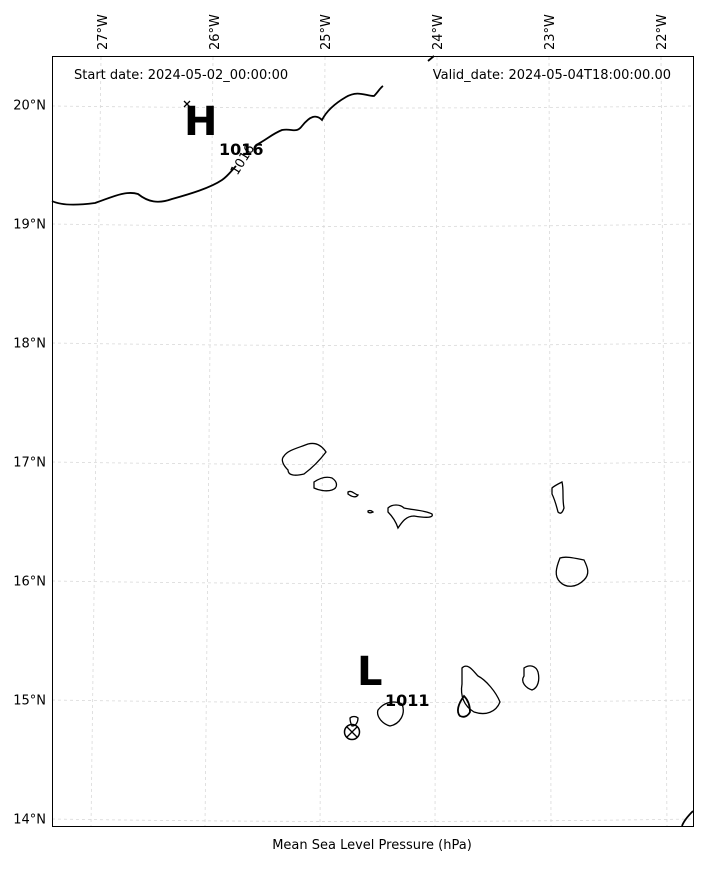 The image size is (703, 874). Describe the element at coordinates (550, 441) in the screenshot. I see `meridian-23w` at that location.